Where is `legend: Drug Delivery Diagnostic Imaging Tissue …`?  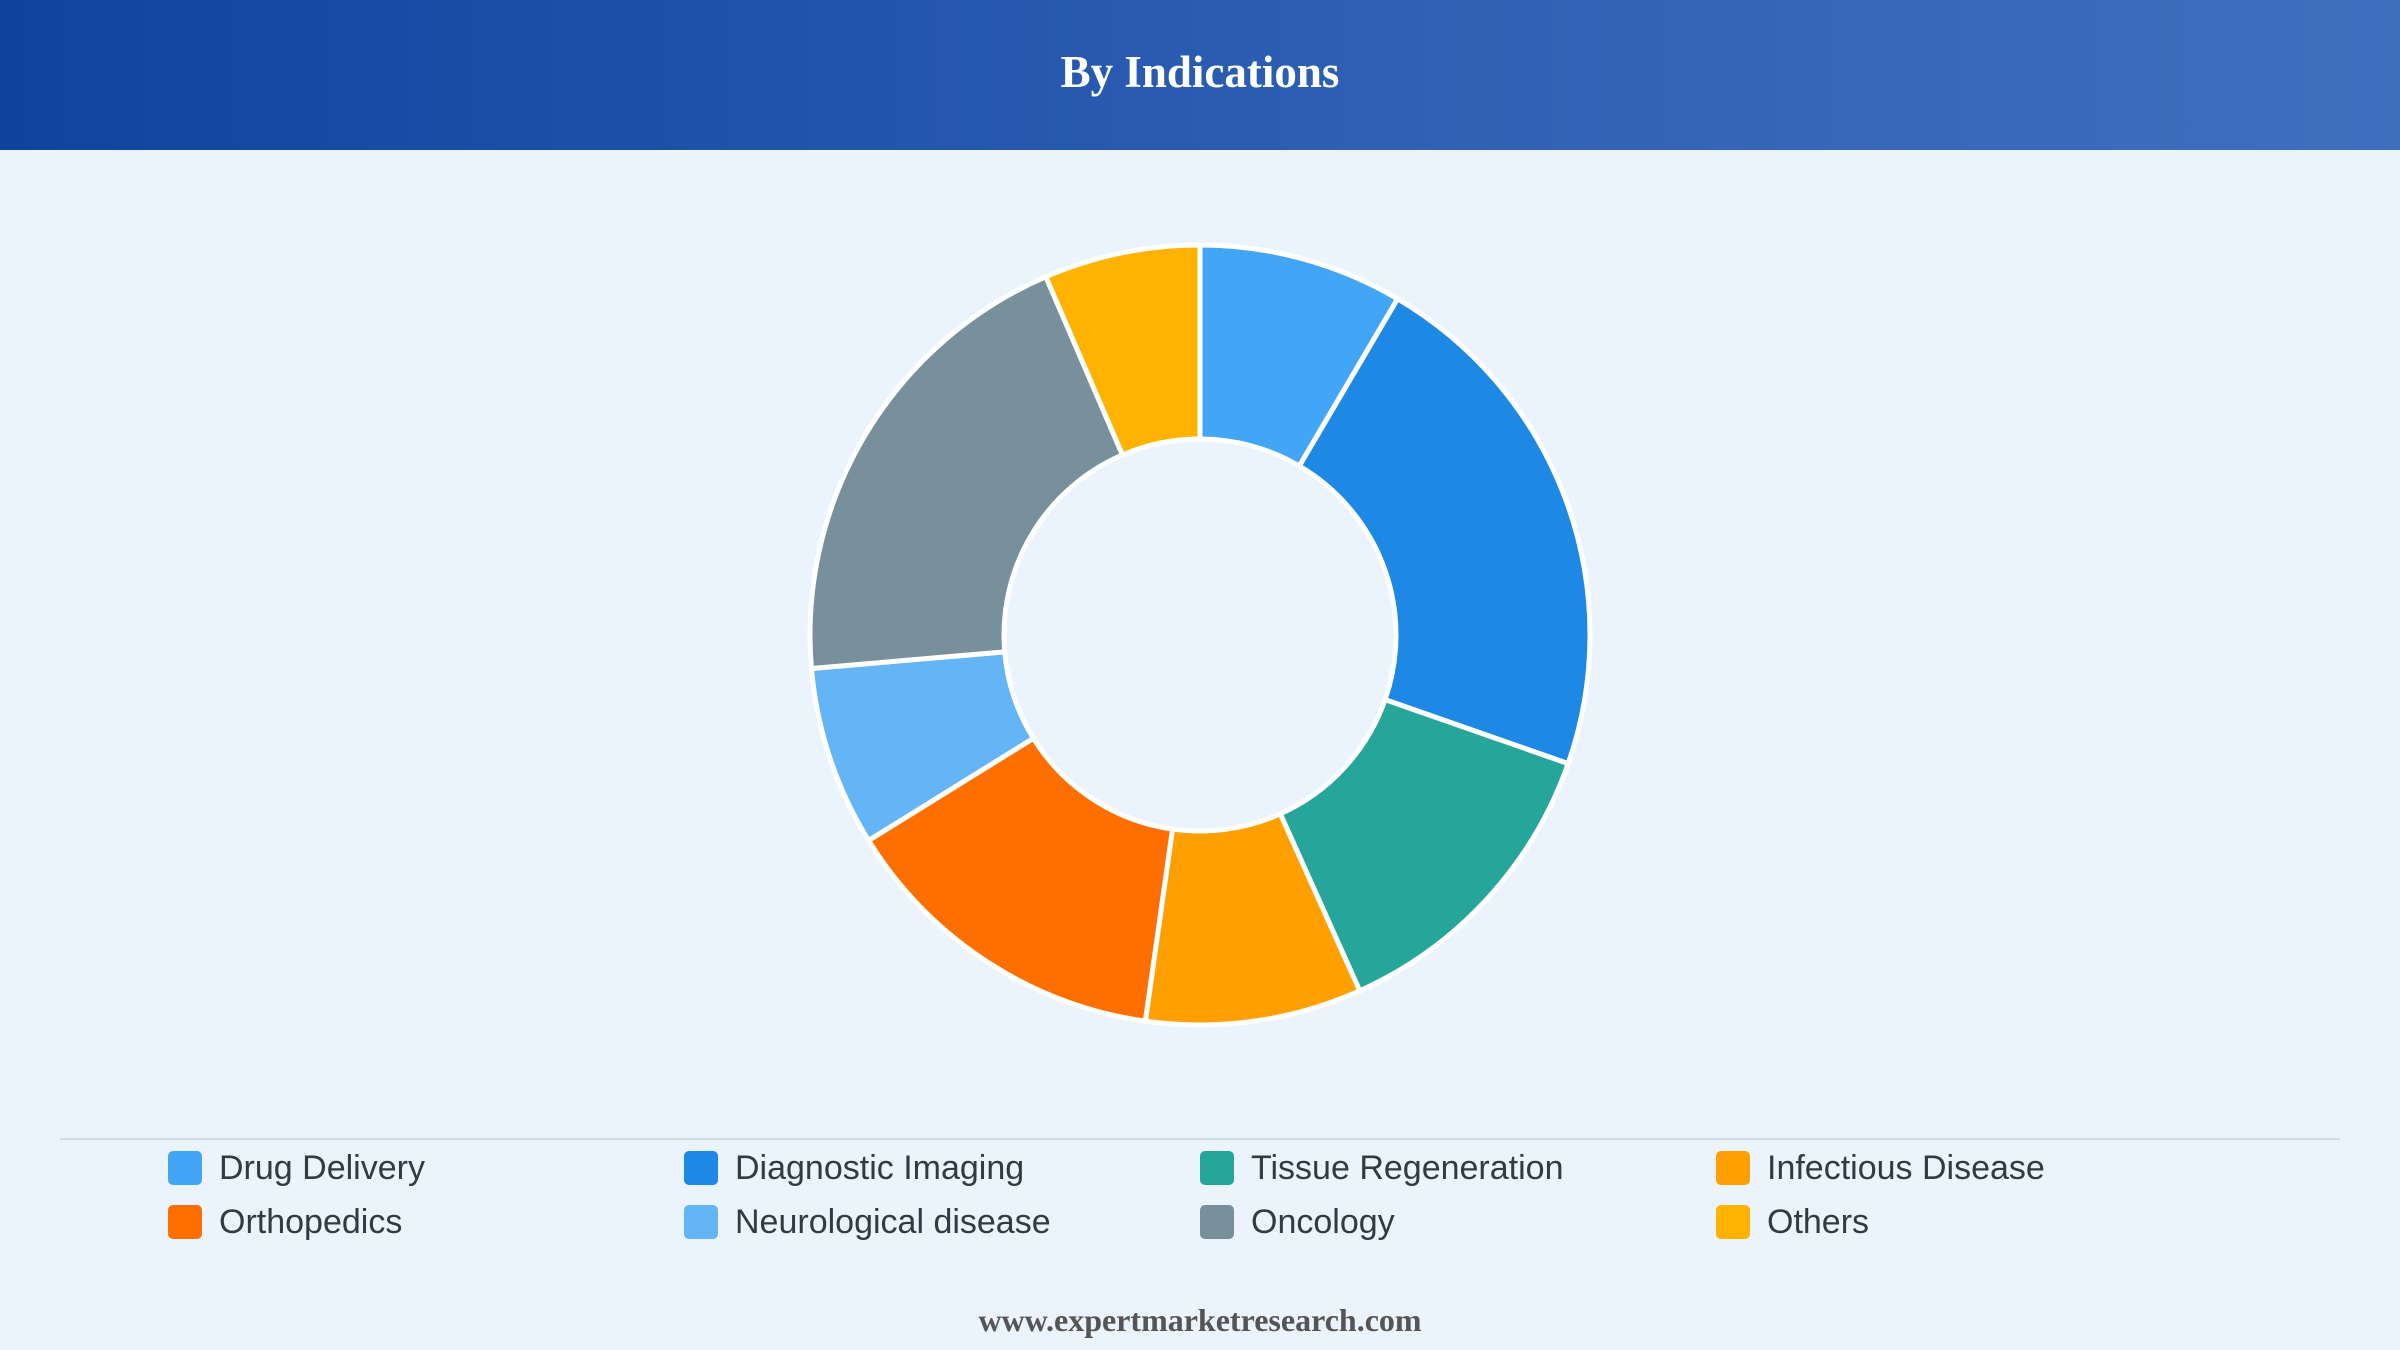
legend: Drug Delivery Diagnostic Imaging Tissue … is located at coordinates (1218, 1194).